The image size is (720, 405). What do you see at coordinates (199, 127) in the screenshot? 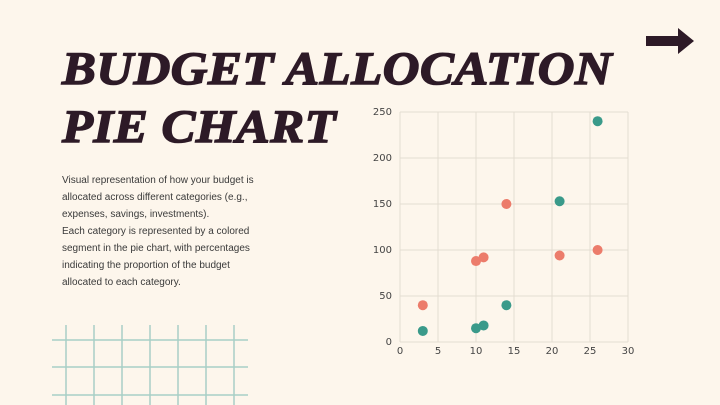
I see `title-line: PIE CHART` at bounding box center [199, 127].